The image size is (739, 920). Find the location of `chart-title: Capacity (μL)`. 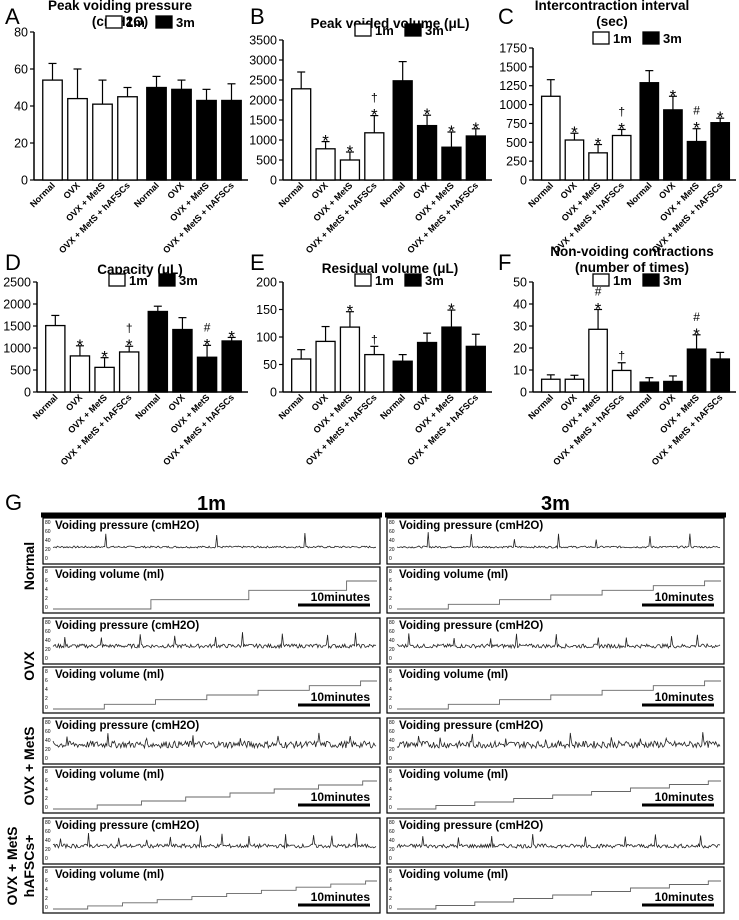

chart-title: Capacity (μL) is located at coordinates (140, 269).